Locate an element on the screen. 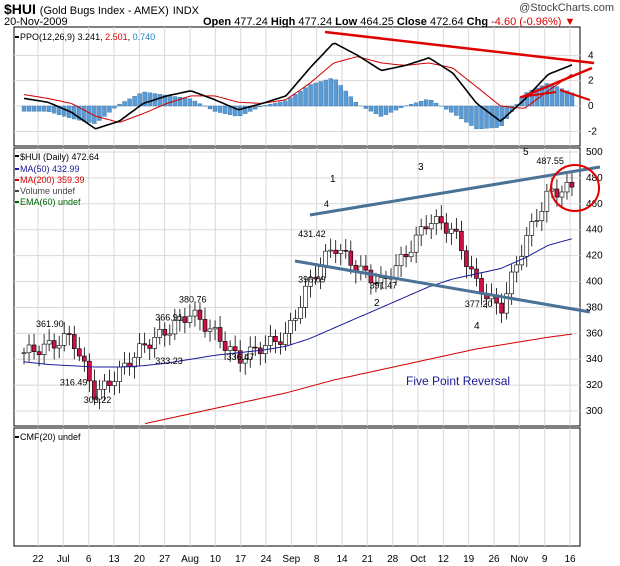 The width and height of the screenshot is (620, 566). highlight-circle is located at coordinates (575, 188).